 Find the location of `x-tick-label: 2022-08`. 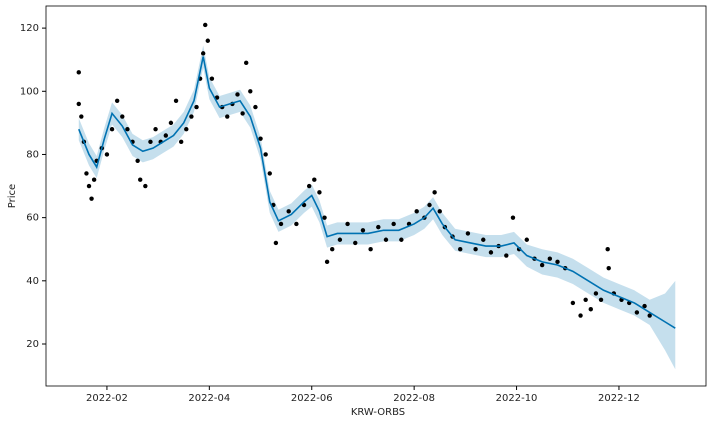

x-tick-label: 2022-08 is located at coordinates (414, 398).